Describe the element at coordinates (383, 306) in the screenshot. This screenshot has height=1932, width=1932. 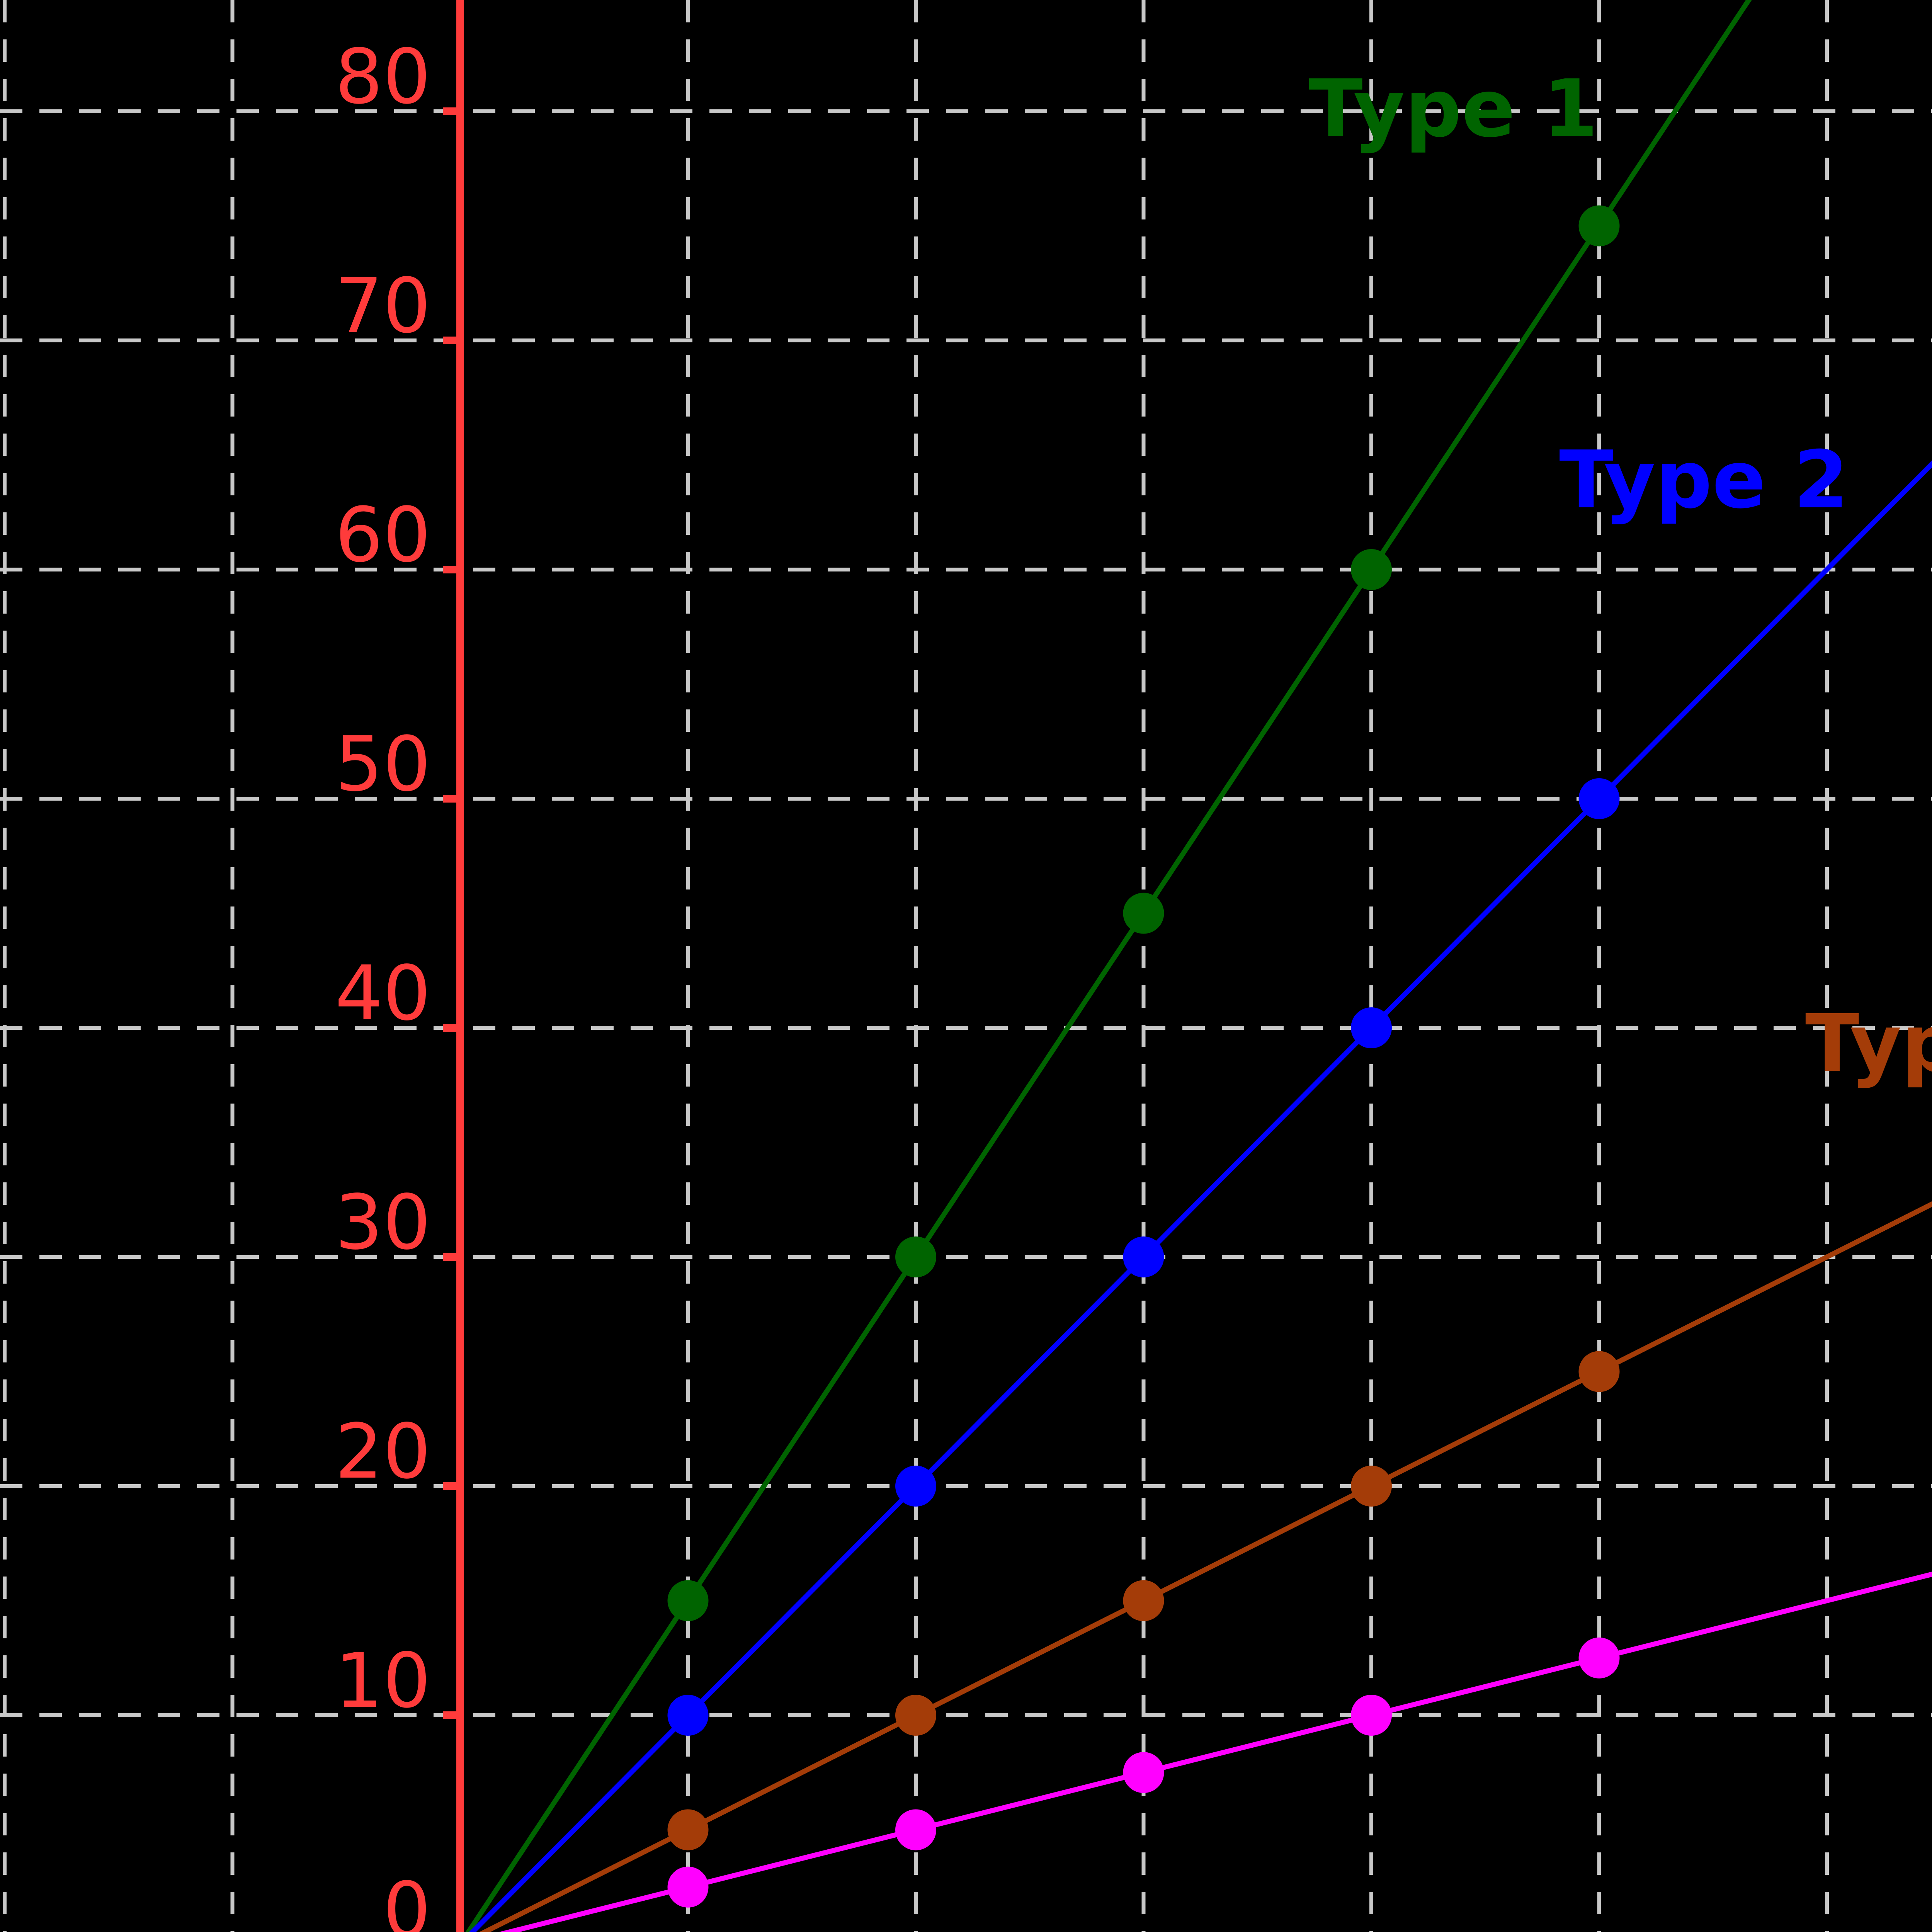
I see `y-tick-label: 70` at that location.